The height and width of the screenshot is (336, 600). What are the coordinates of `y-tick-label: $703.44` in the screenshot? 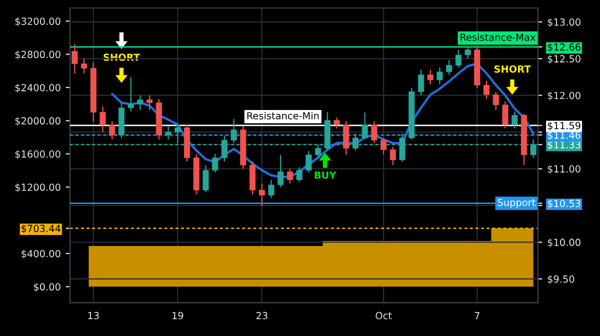 It's located at (41, 229).